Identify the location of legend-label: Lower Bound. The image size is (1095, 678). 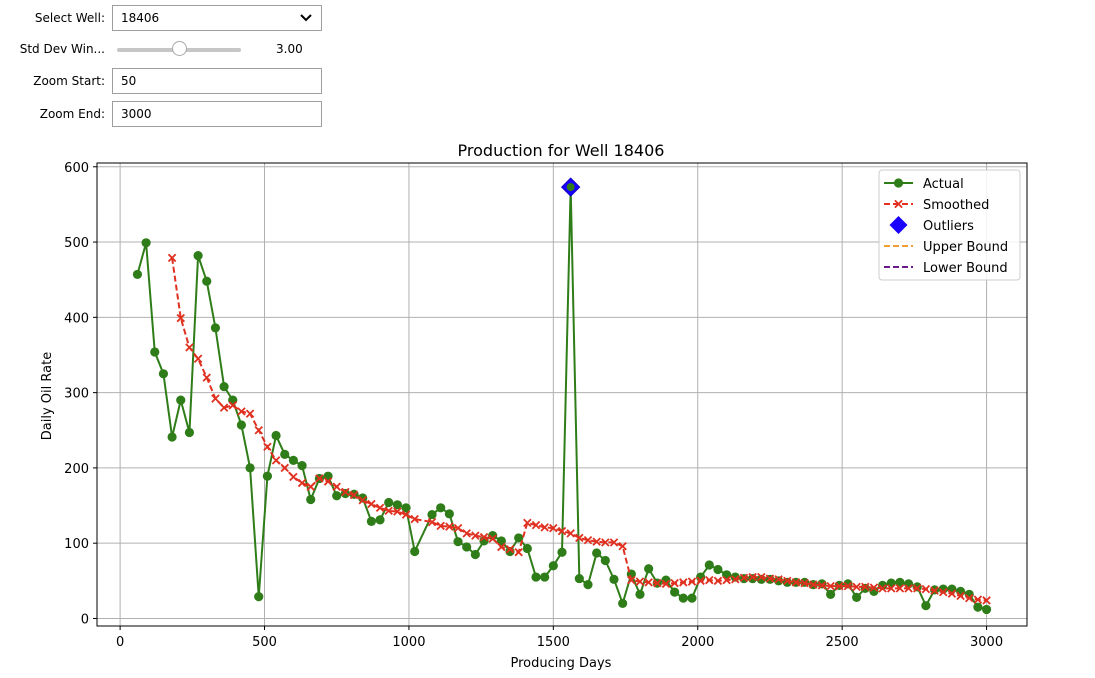
(965, 268).